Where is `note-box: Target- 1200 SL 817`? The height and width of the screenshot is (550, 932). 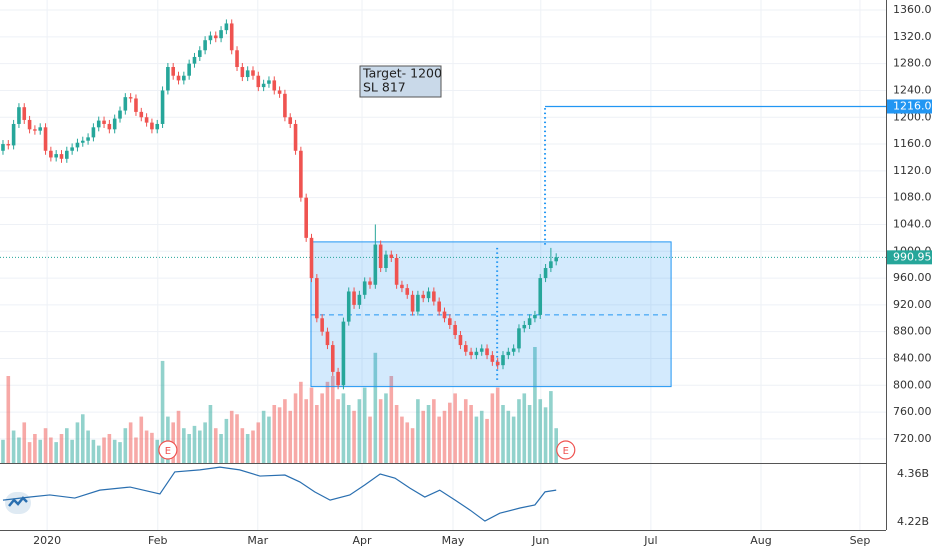 note-box: Target- 1200 SL 817 is located at coordinates (400, 81).